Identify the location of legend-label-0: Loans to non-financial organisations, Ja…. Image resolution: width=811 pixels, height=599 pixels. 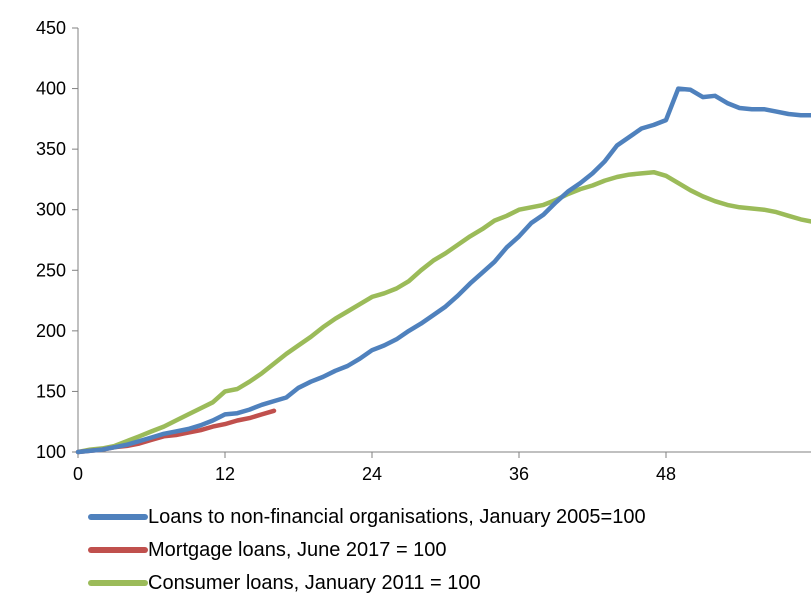
(397, 516).